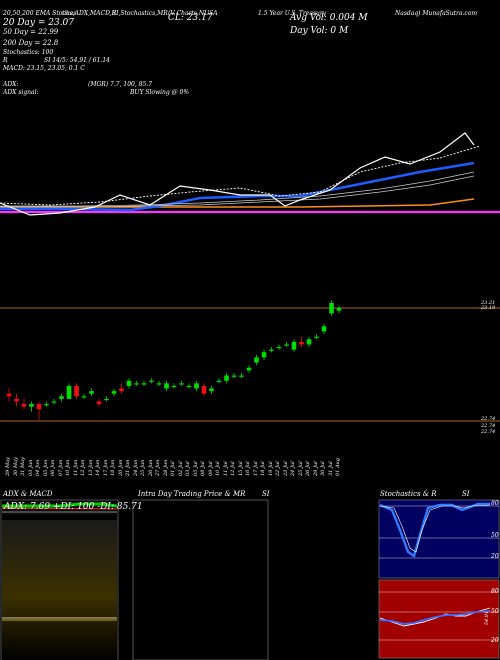  I want to click on adx-label: ADX:, so click(11, 84).